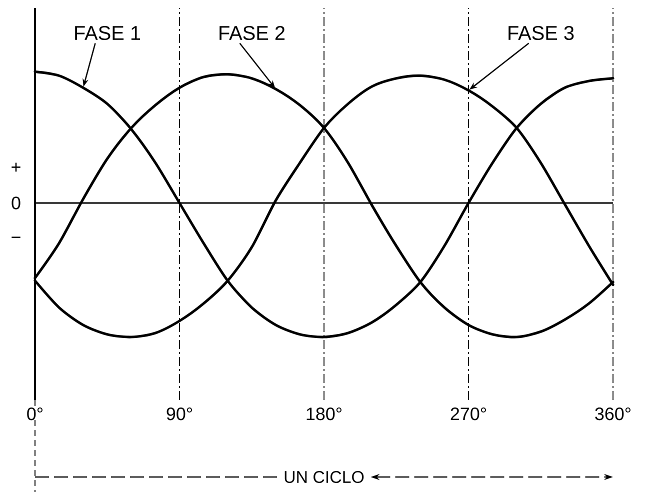  I want to click on x-tick-label: 270°, so click(468, 414).